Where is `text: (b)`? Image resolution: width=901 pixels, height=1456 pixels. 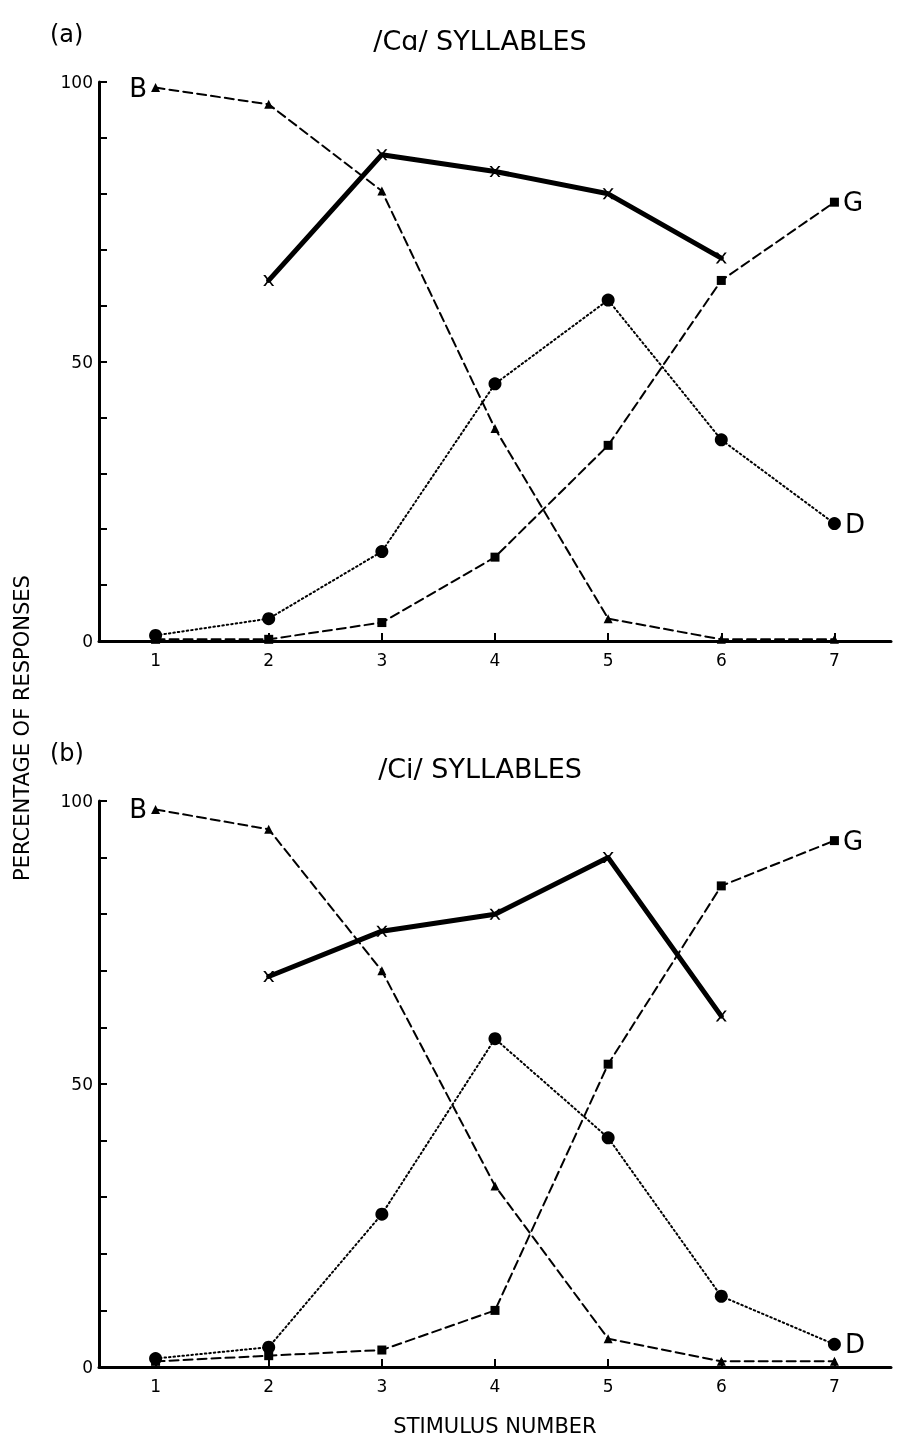
text: (b) is located at coordinates (67, 753).